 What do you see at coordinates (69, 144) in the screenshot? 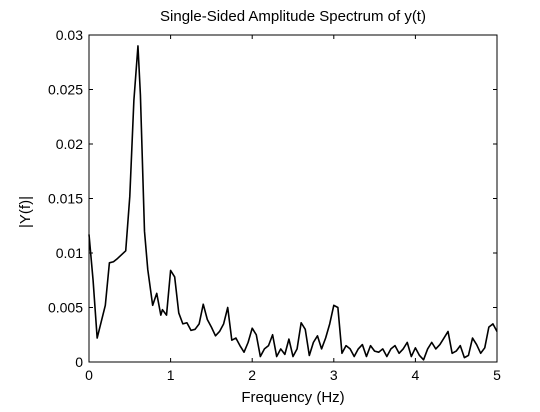
I see `y-tick-label: 0.02` at bounding box center [69, 144].